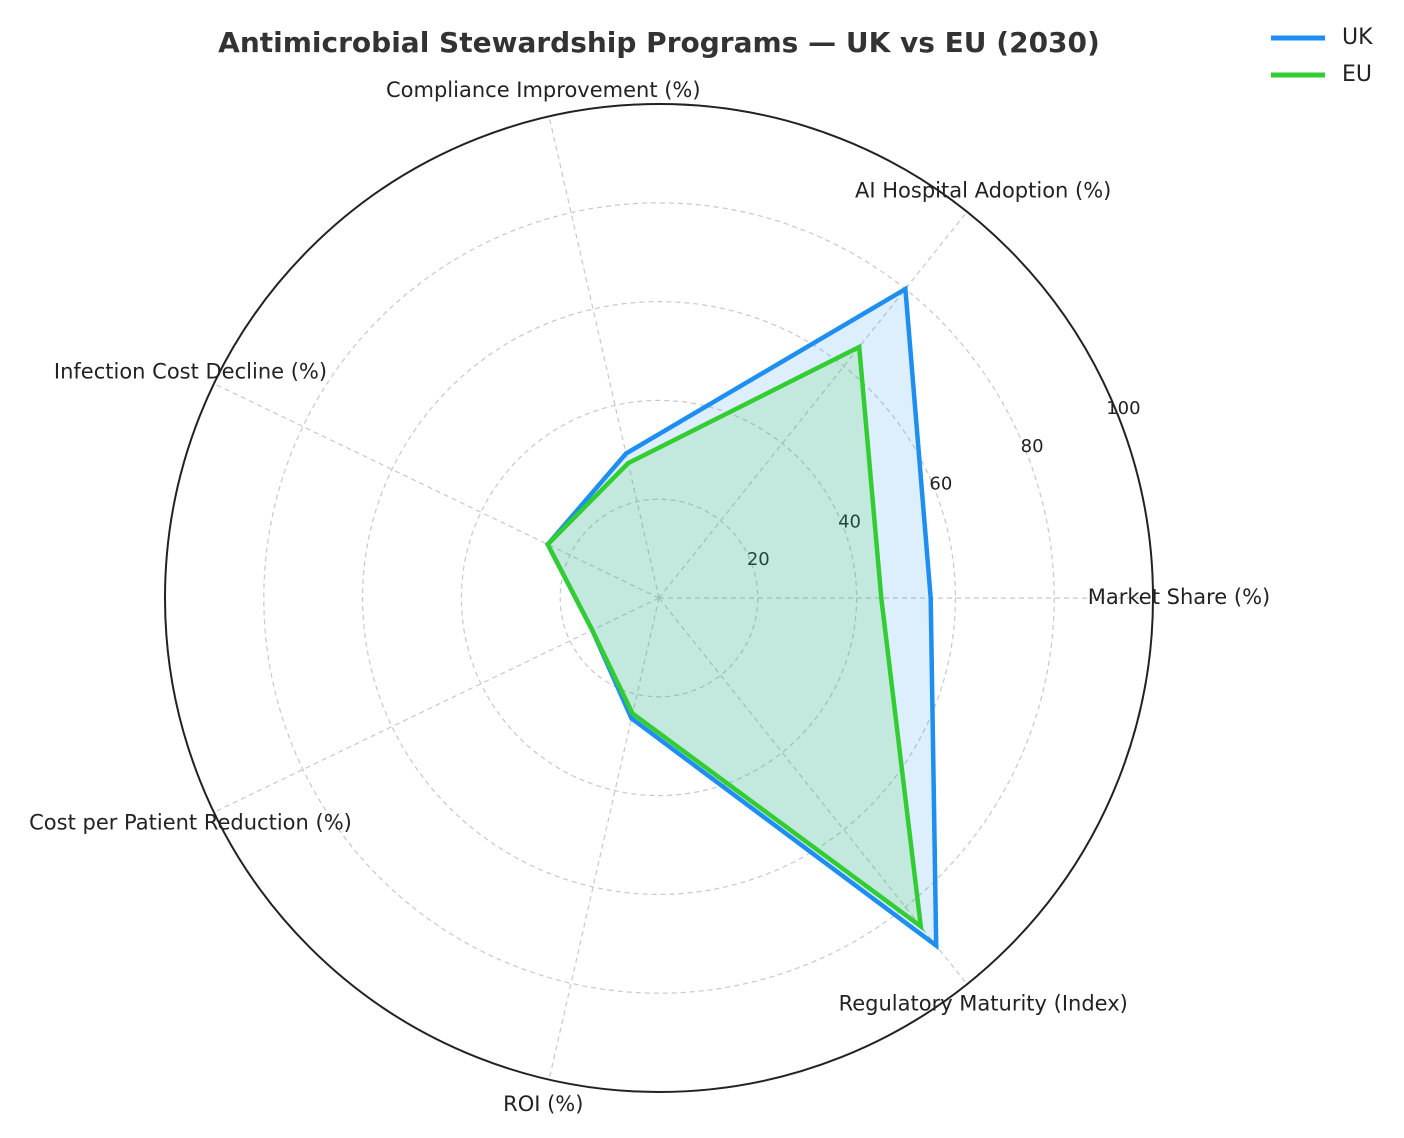 The width and height of the screenshot is (1404, 1138). Describe the element at coordinates (983, 190) in the screenshot. I see `axis-label: AI Hospital Adoption (%)` at that location.